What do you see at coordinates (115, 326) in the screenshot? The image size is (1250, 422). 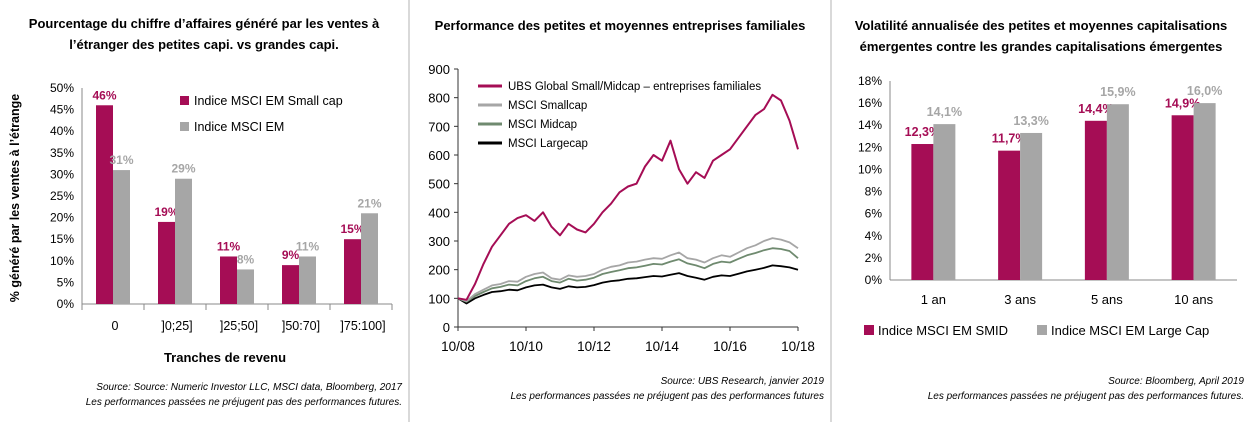 I see `x-tick-label: 0` at bounding box center [115, 326].